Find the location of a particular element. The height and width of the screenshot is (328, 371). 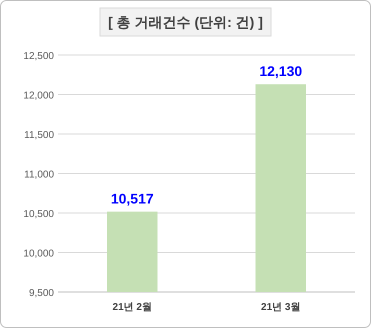

data-label: 12,130 is located at coordinates (280, 71).